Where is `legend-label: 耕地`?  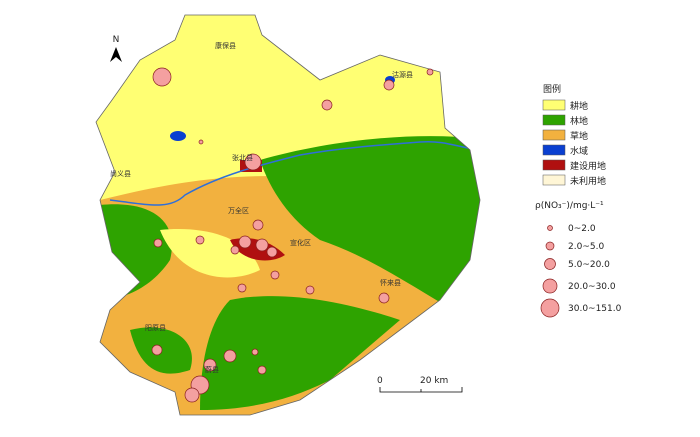 legend-label: 耕地 is located at coordinates (579, 106).